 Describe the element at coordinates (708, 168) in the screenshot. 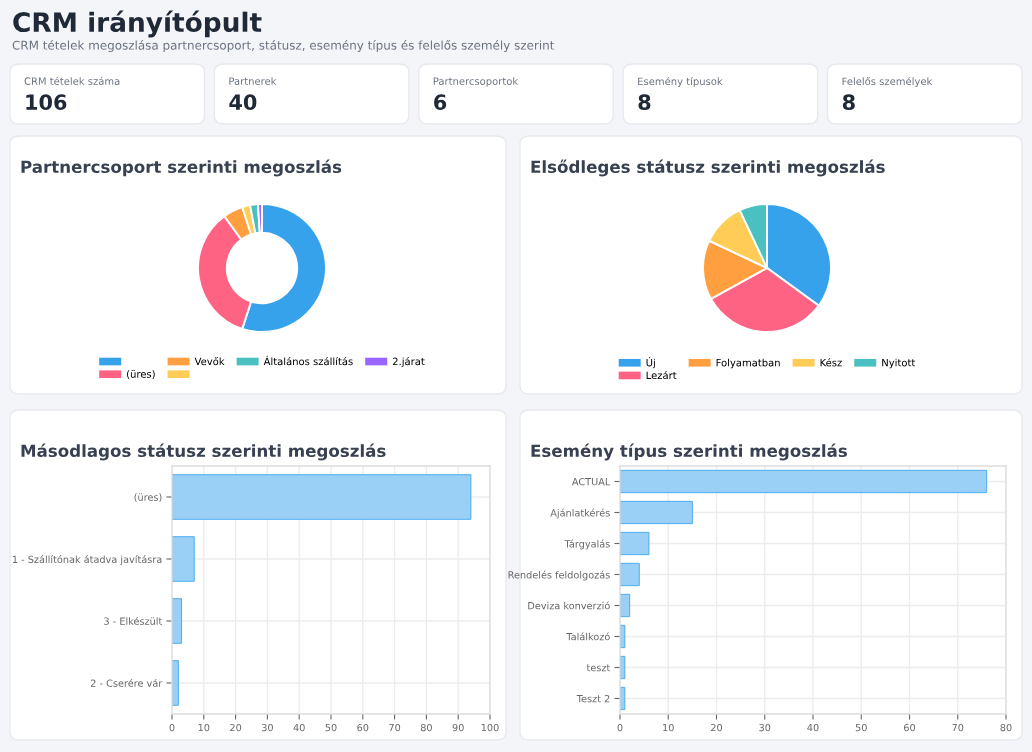

I see `chart-title: Elsődleges státusz szerinti megoszlás` at that location.